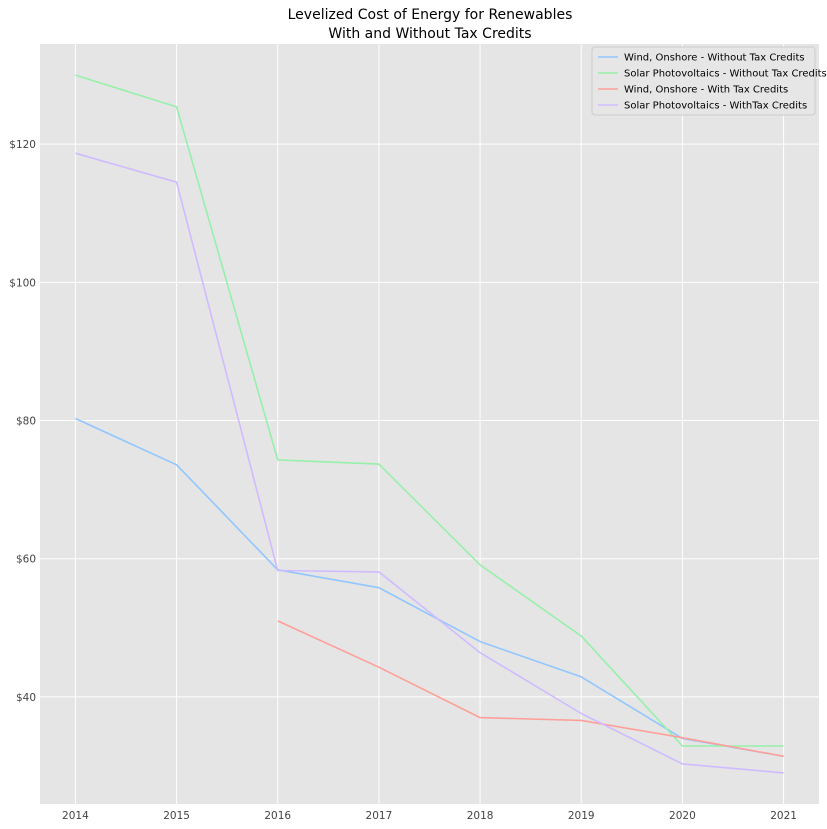 This screenshot has height=829, width=827. What do you see at coordinates (783, 816) in the screenshot?
I see `x-tick-label: 2021` at bounding box center [783, 816].